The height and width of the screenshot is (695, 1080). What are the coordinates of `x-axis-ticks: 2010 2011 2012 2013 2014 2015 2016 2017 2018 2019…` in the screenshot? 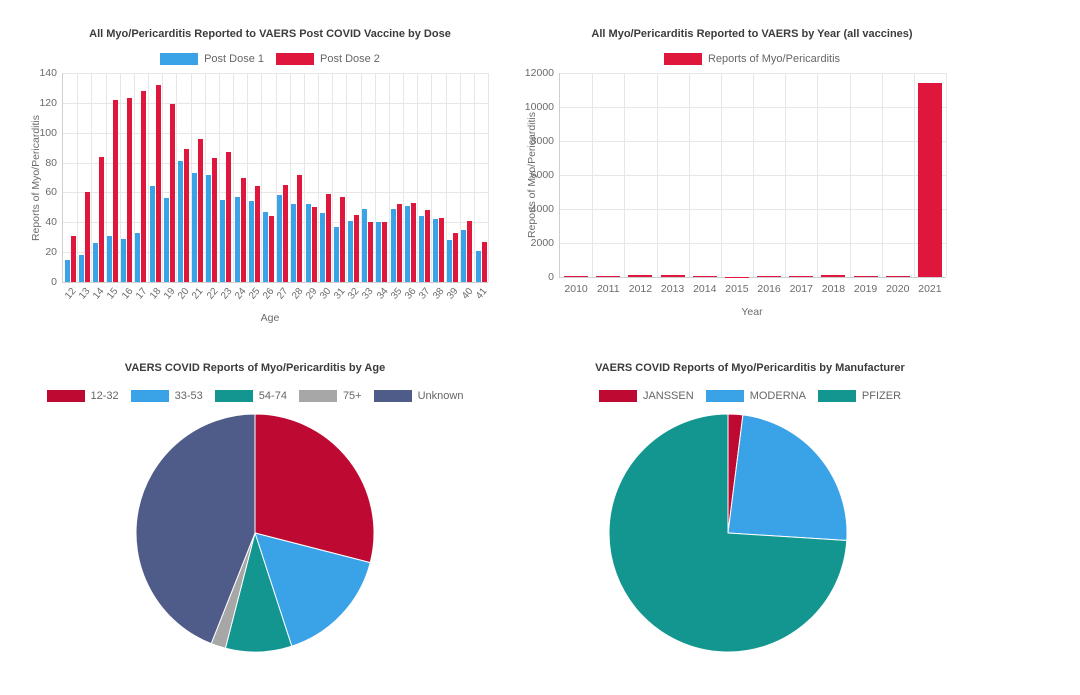 It's located at (753, 294).